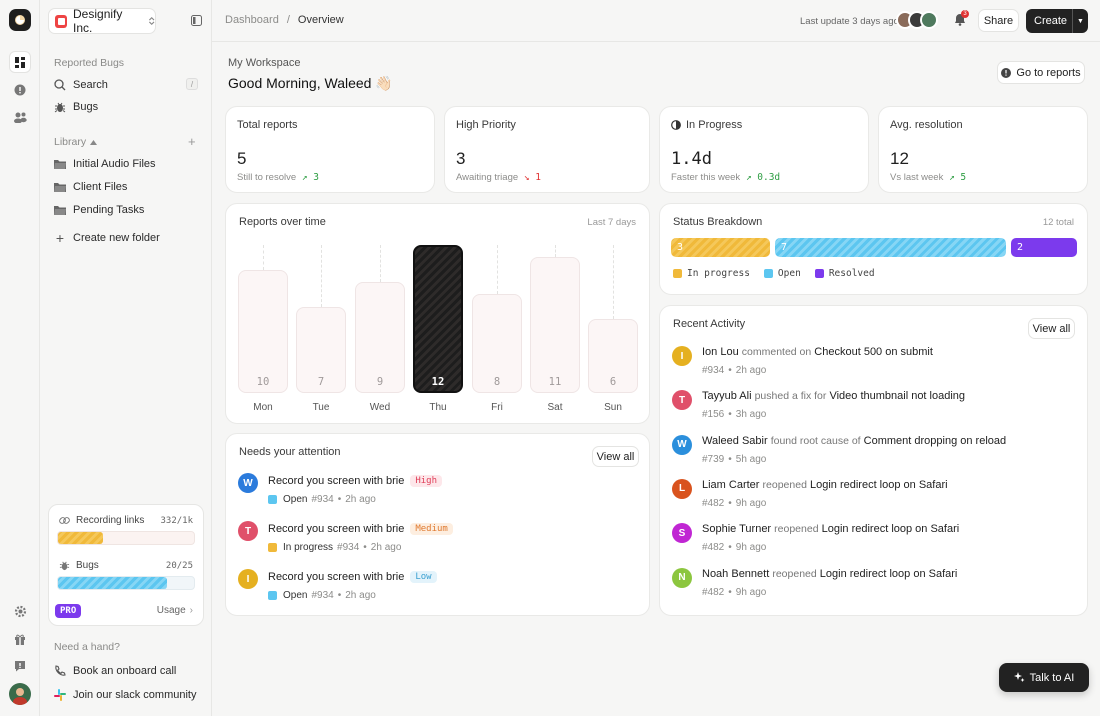 The width and height of the screenshot is (1100, 716). I want to click on recording-links-fill, so click(80, 538).